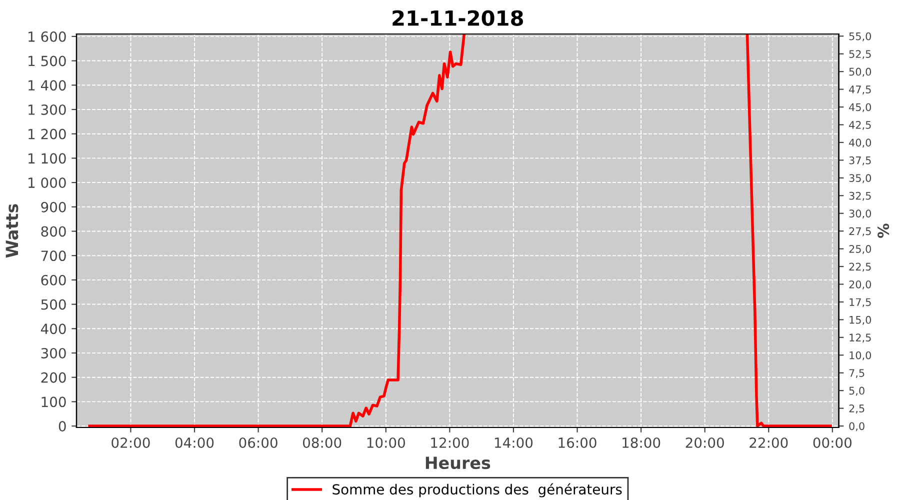 The width and height of the screenshot is (900, 500). I want to click on y2-axis-title: %, so click(884, 231).